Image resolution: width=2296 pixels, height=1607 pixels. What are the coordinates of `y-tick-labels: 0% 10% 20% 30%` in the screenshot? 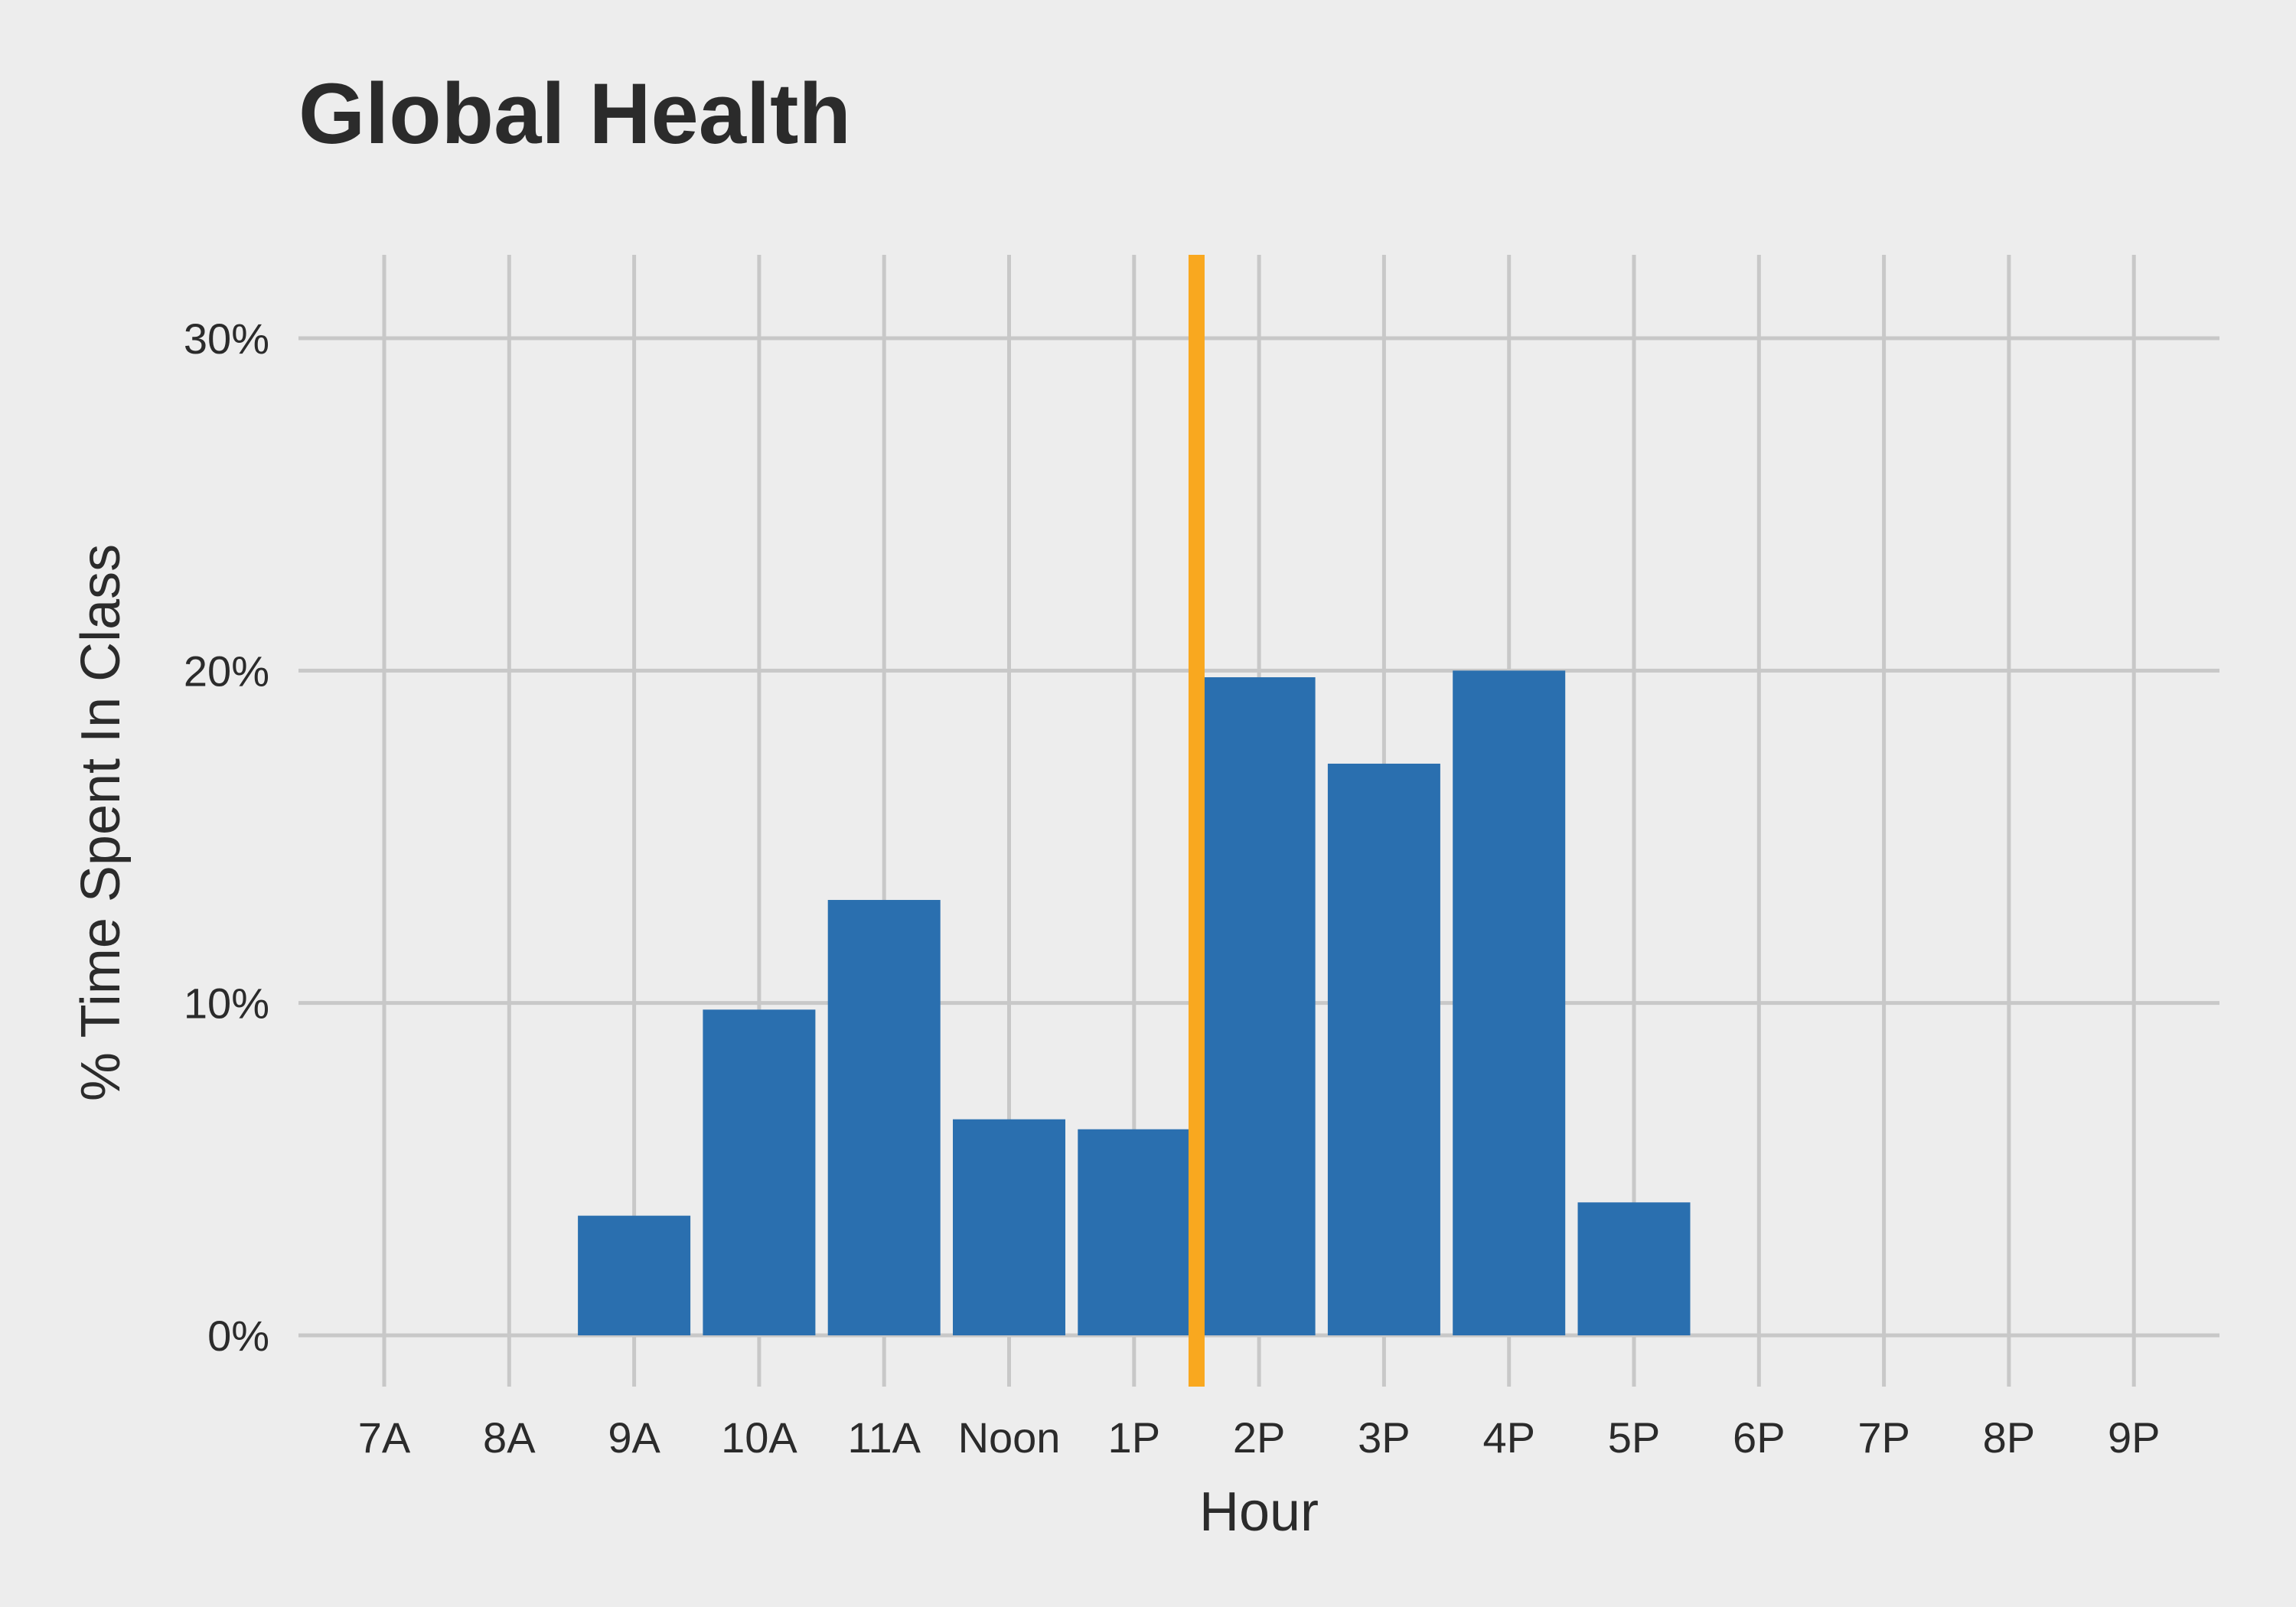 It's located at (226, 837).